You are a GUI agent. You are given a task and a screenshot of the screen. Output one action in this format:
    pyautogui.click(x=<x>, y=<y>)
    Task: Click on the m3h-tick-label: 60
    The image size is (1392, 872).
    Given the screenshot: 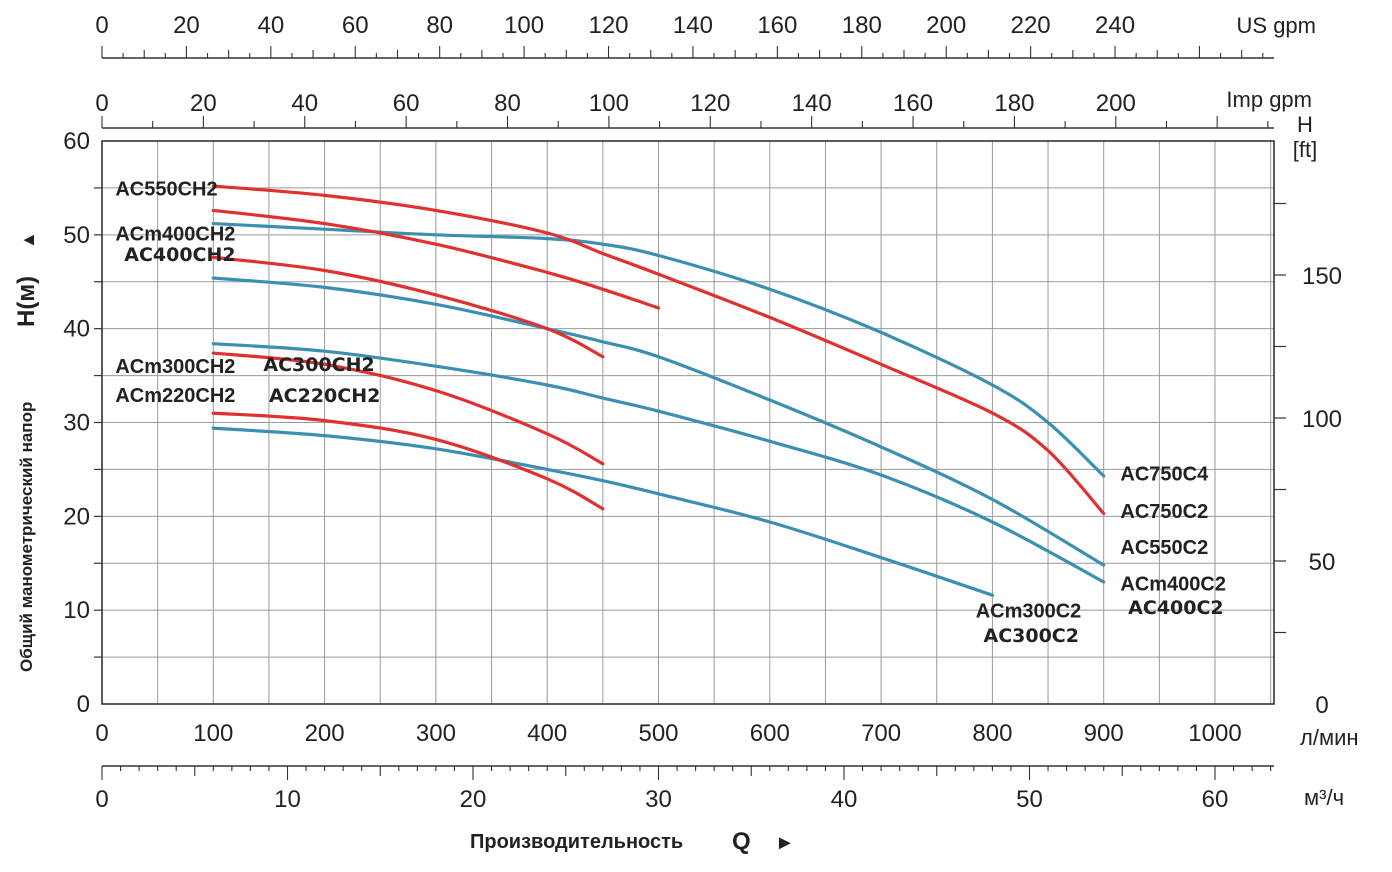 What is the action you would take?
    pyautogui.click(x=1215, y=799)
    